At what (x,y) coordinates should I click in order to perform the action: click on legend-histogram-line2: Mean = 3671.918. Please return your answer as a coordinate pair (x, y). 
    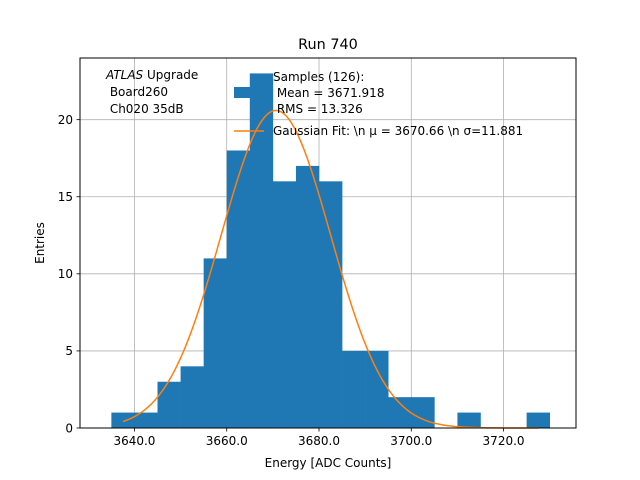
    Looking at the image, I should click on (328, 93).